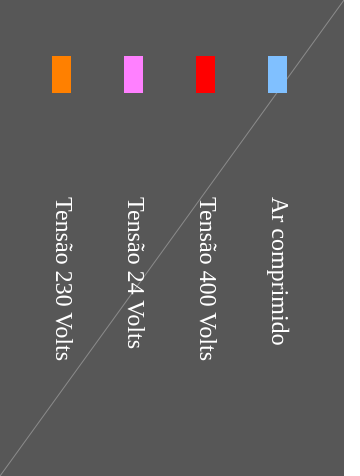 The image size is (360, 476). Describe the element at coordinates (63, 279) in the screenshot. I see `legend-label-text: Tensão 230 Volts` at that location.